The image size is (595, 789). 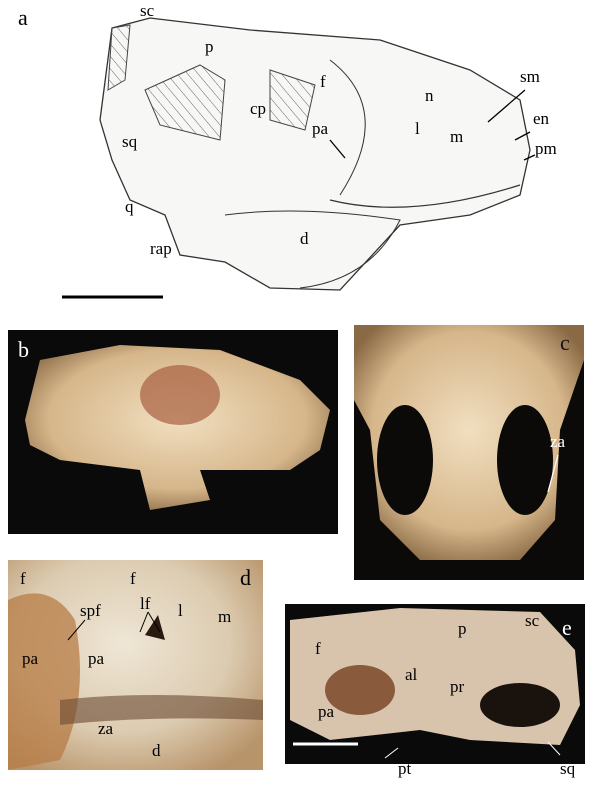 What do you see at coordinates (457, 686) in the screenshot?
I see `label: pr` at bounding box center [457, 686].